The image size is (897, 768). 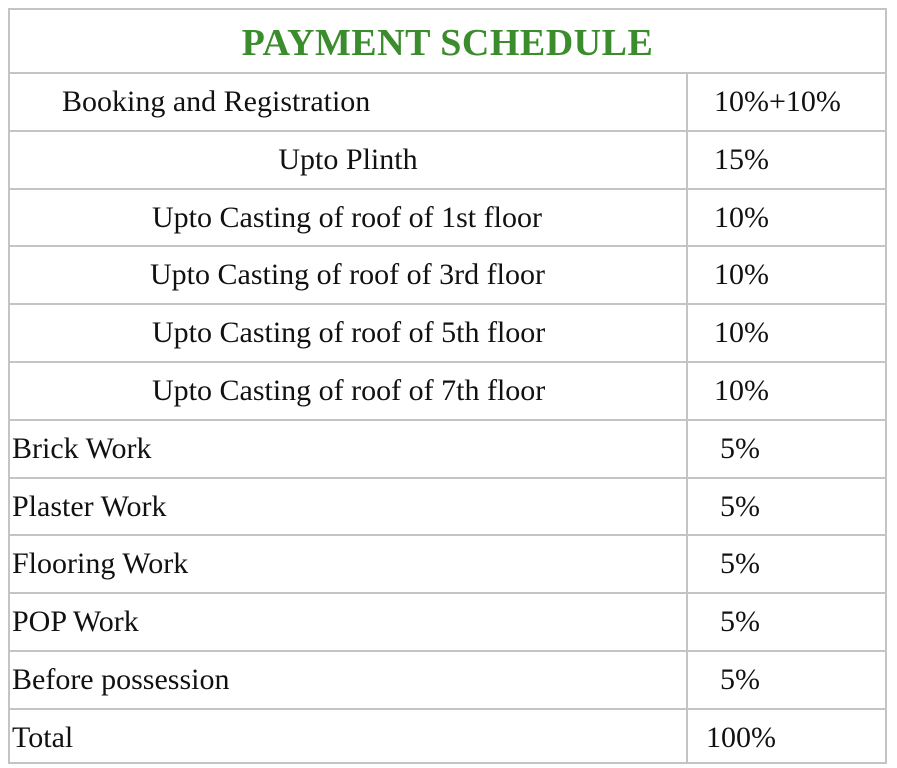 What do you see at coordinates (349, 390) in the screenshot?
I see `stage-label: Upto Casting of roof of 7th floor` at bounding box center [349, 390].